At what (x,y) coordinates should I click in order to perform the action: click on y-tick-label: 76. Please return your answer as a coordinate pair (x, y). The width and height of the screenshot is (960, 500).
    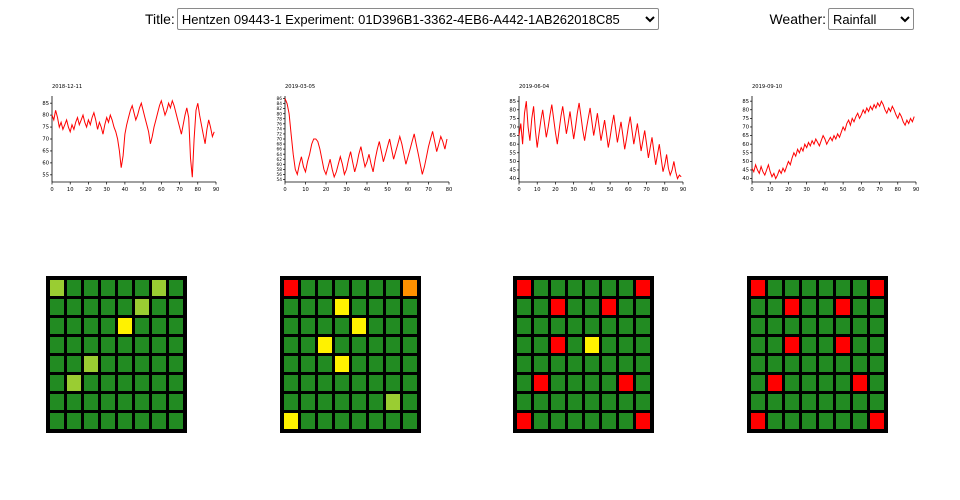
    Looking at the image, I should click on (280, 124).